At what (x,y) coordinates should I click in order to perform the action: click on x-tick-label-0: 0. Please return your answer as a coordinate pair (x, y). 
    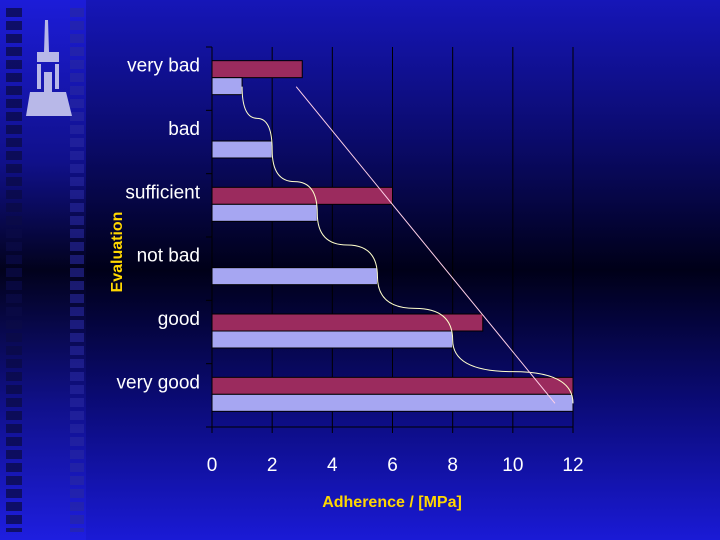
    Looking at the image, I should click on (212, 465).